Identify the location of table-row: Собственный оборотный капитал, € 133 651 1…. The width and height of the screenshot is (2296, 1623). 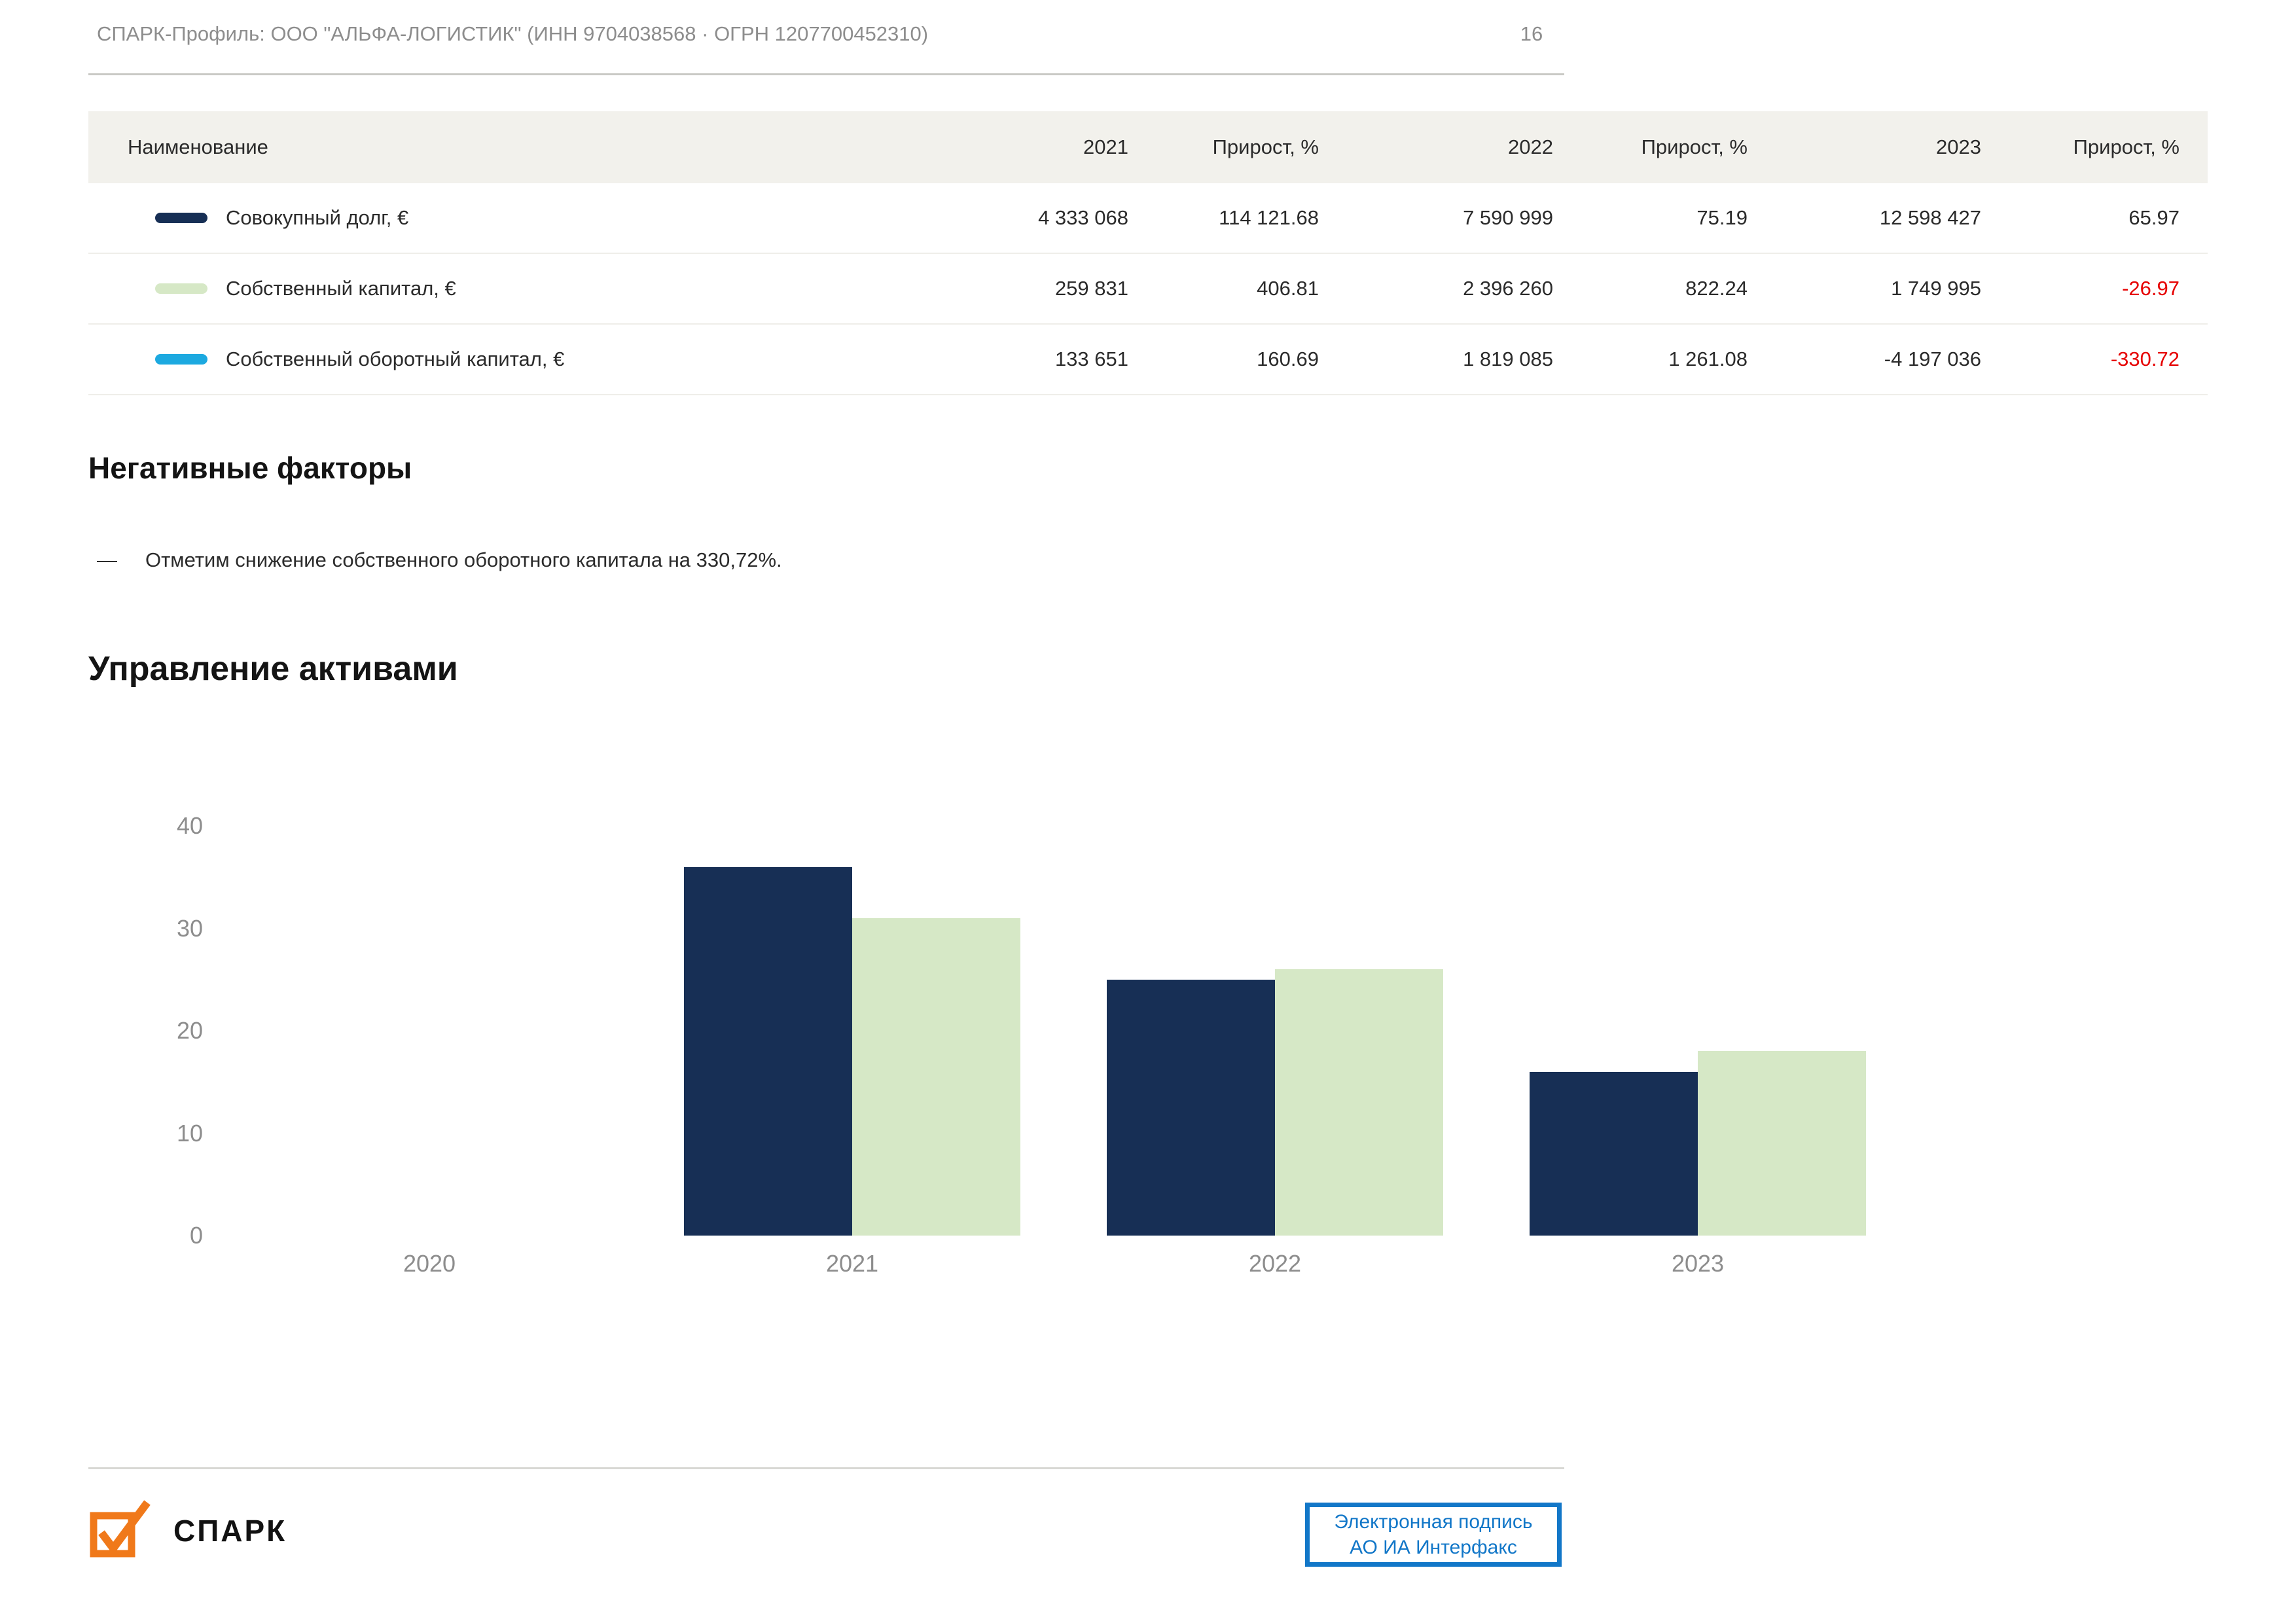
(1148, 360).